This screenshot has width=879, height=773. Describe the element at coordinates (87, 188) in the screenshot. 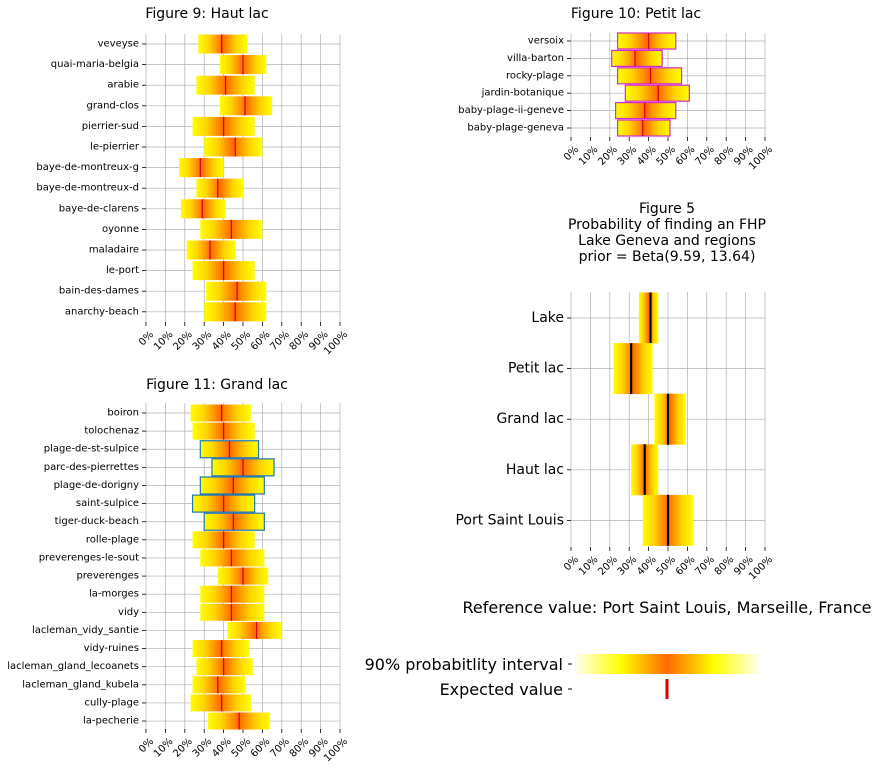

I see `category-label: baye-de-montreux-d` at that location.